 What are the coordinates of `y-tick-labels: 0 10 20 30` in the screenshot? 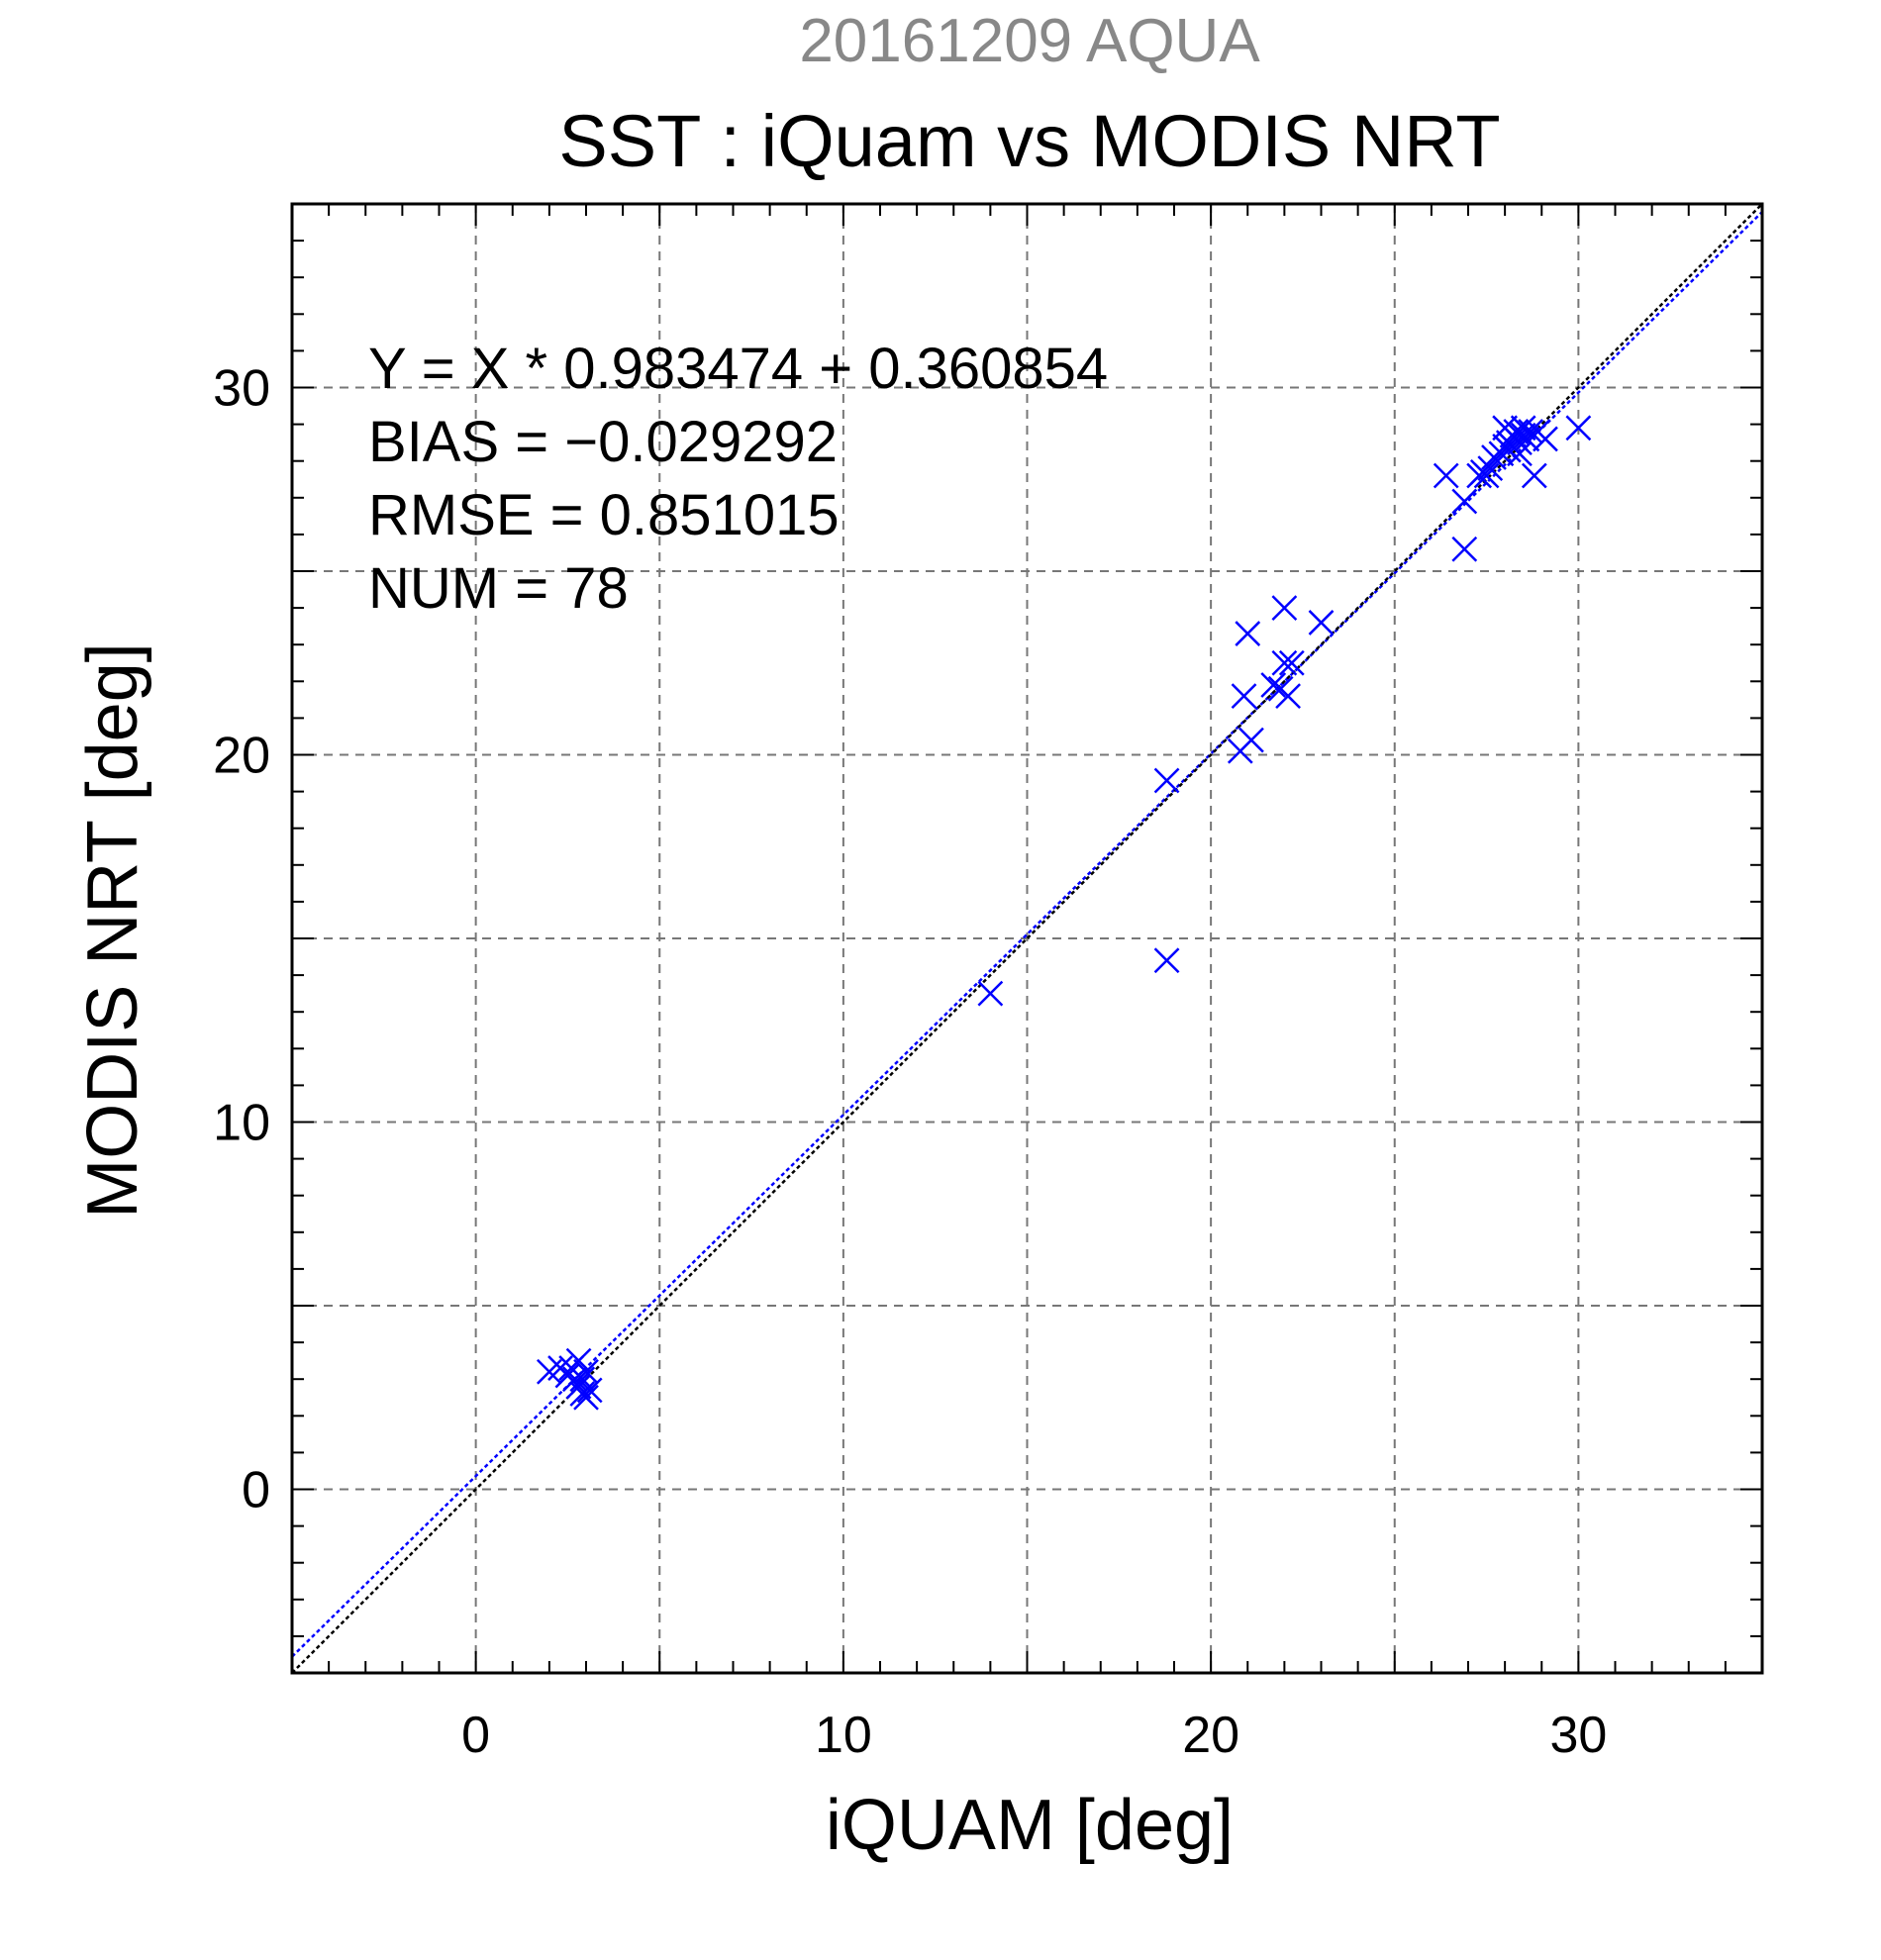 It's located at (242, 939).